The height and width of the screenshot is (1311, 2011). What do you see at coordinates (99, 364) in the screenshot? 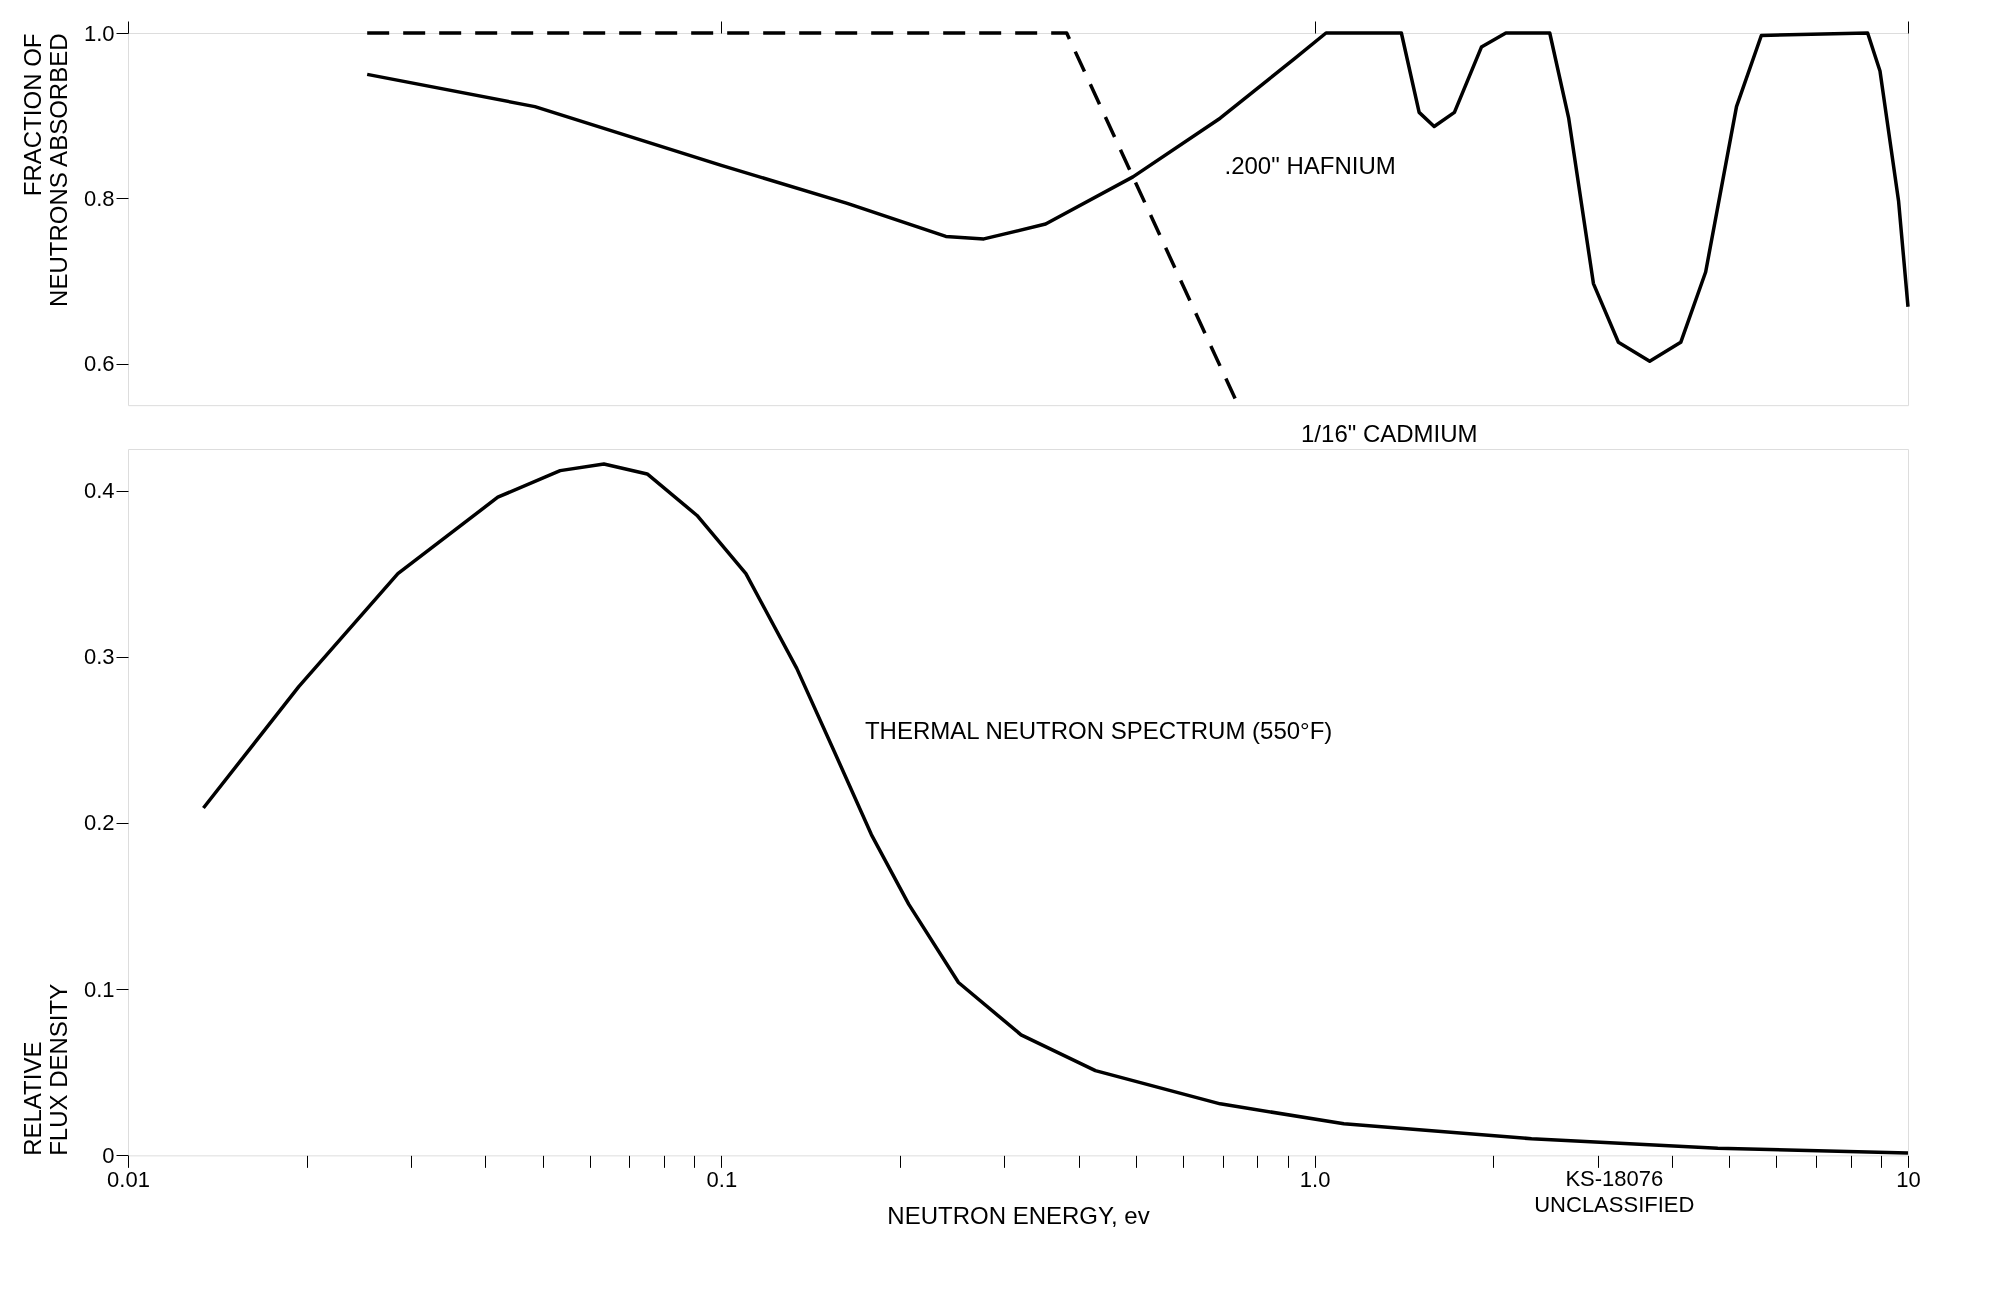
I see `y-tick-label: 0.6` at bounding box center [99, 364].